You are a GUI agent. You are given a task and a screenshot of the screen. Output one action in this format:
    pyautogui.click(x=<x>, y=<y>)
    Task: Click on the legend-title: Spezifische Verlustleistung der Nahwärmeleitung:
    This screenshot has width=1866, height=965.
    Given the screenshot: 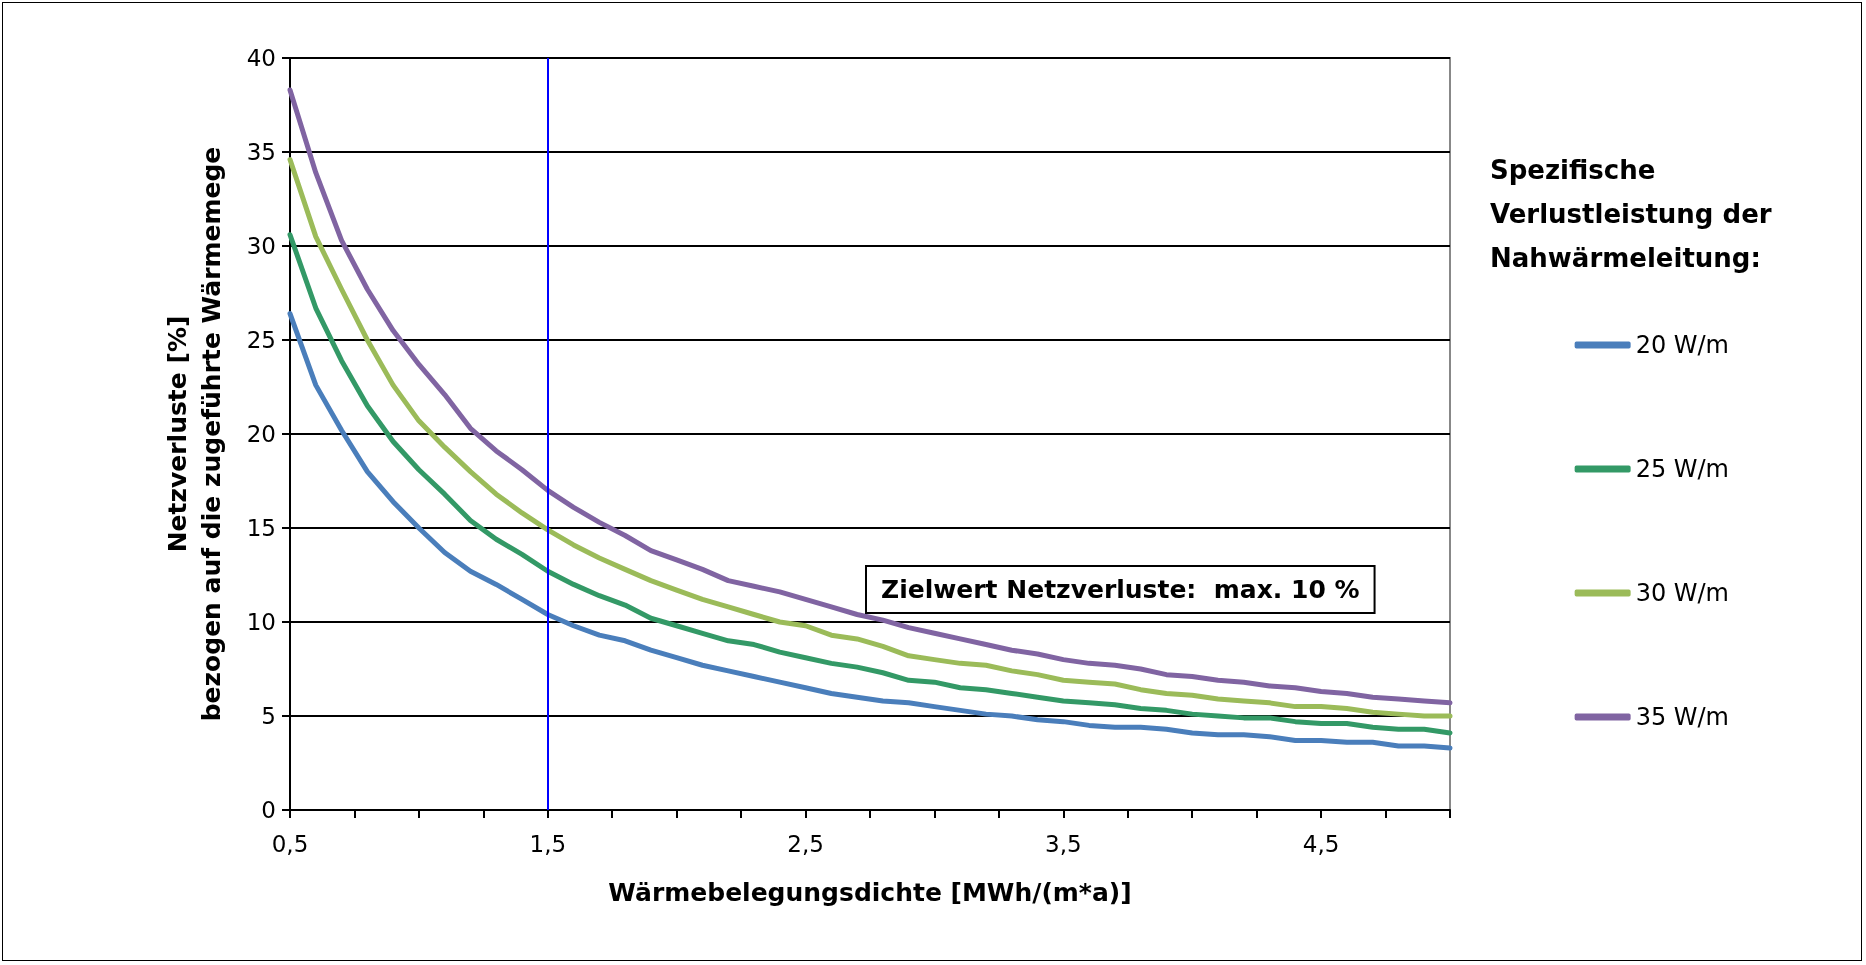 What is the action you would take?
    pyautogui.click(x=1635, y=214)
    